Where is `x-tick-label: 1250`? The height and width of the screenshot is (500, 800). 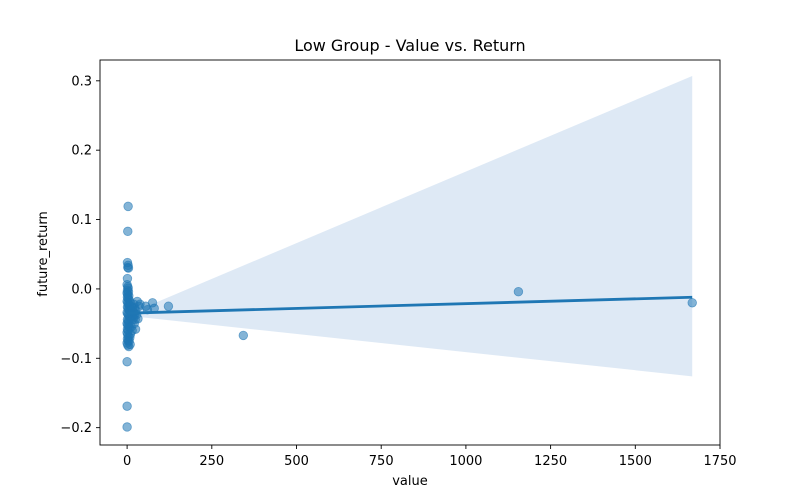
x-tick-label: 1250 is located at coordinates (550, 461).